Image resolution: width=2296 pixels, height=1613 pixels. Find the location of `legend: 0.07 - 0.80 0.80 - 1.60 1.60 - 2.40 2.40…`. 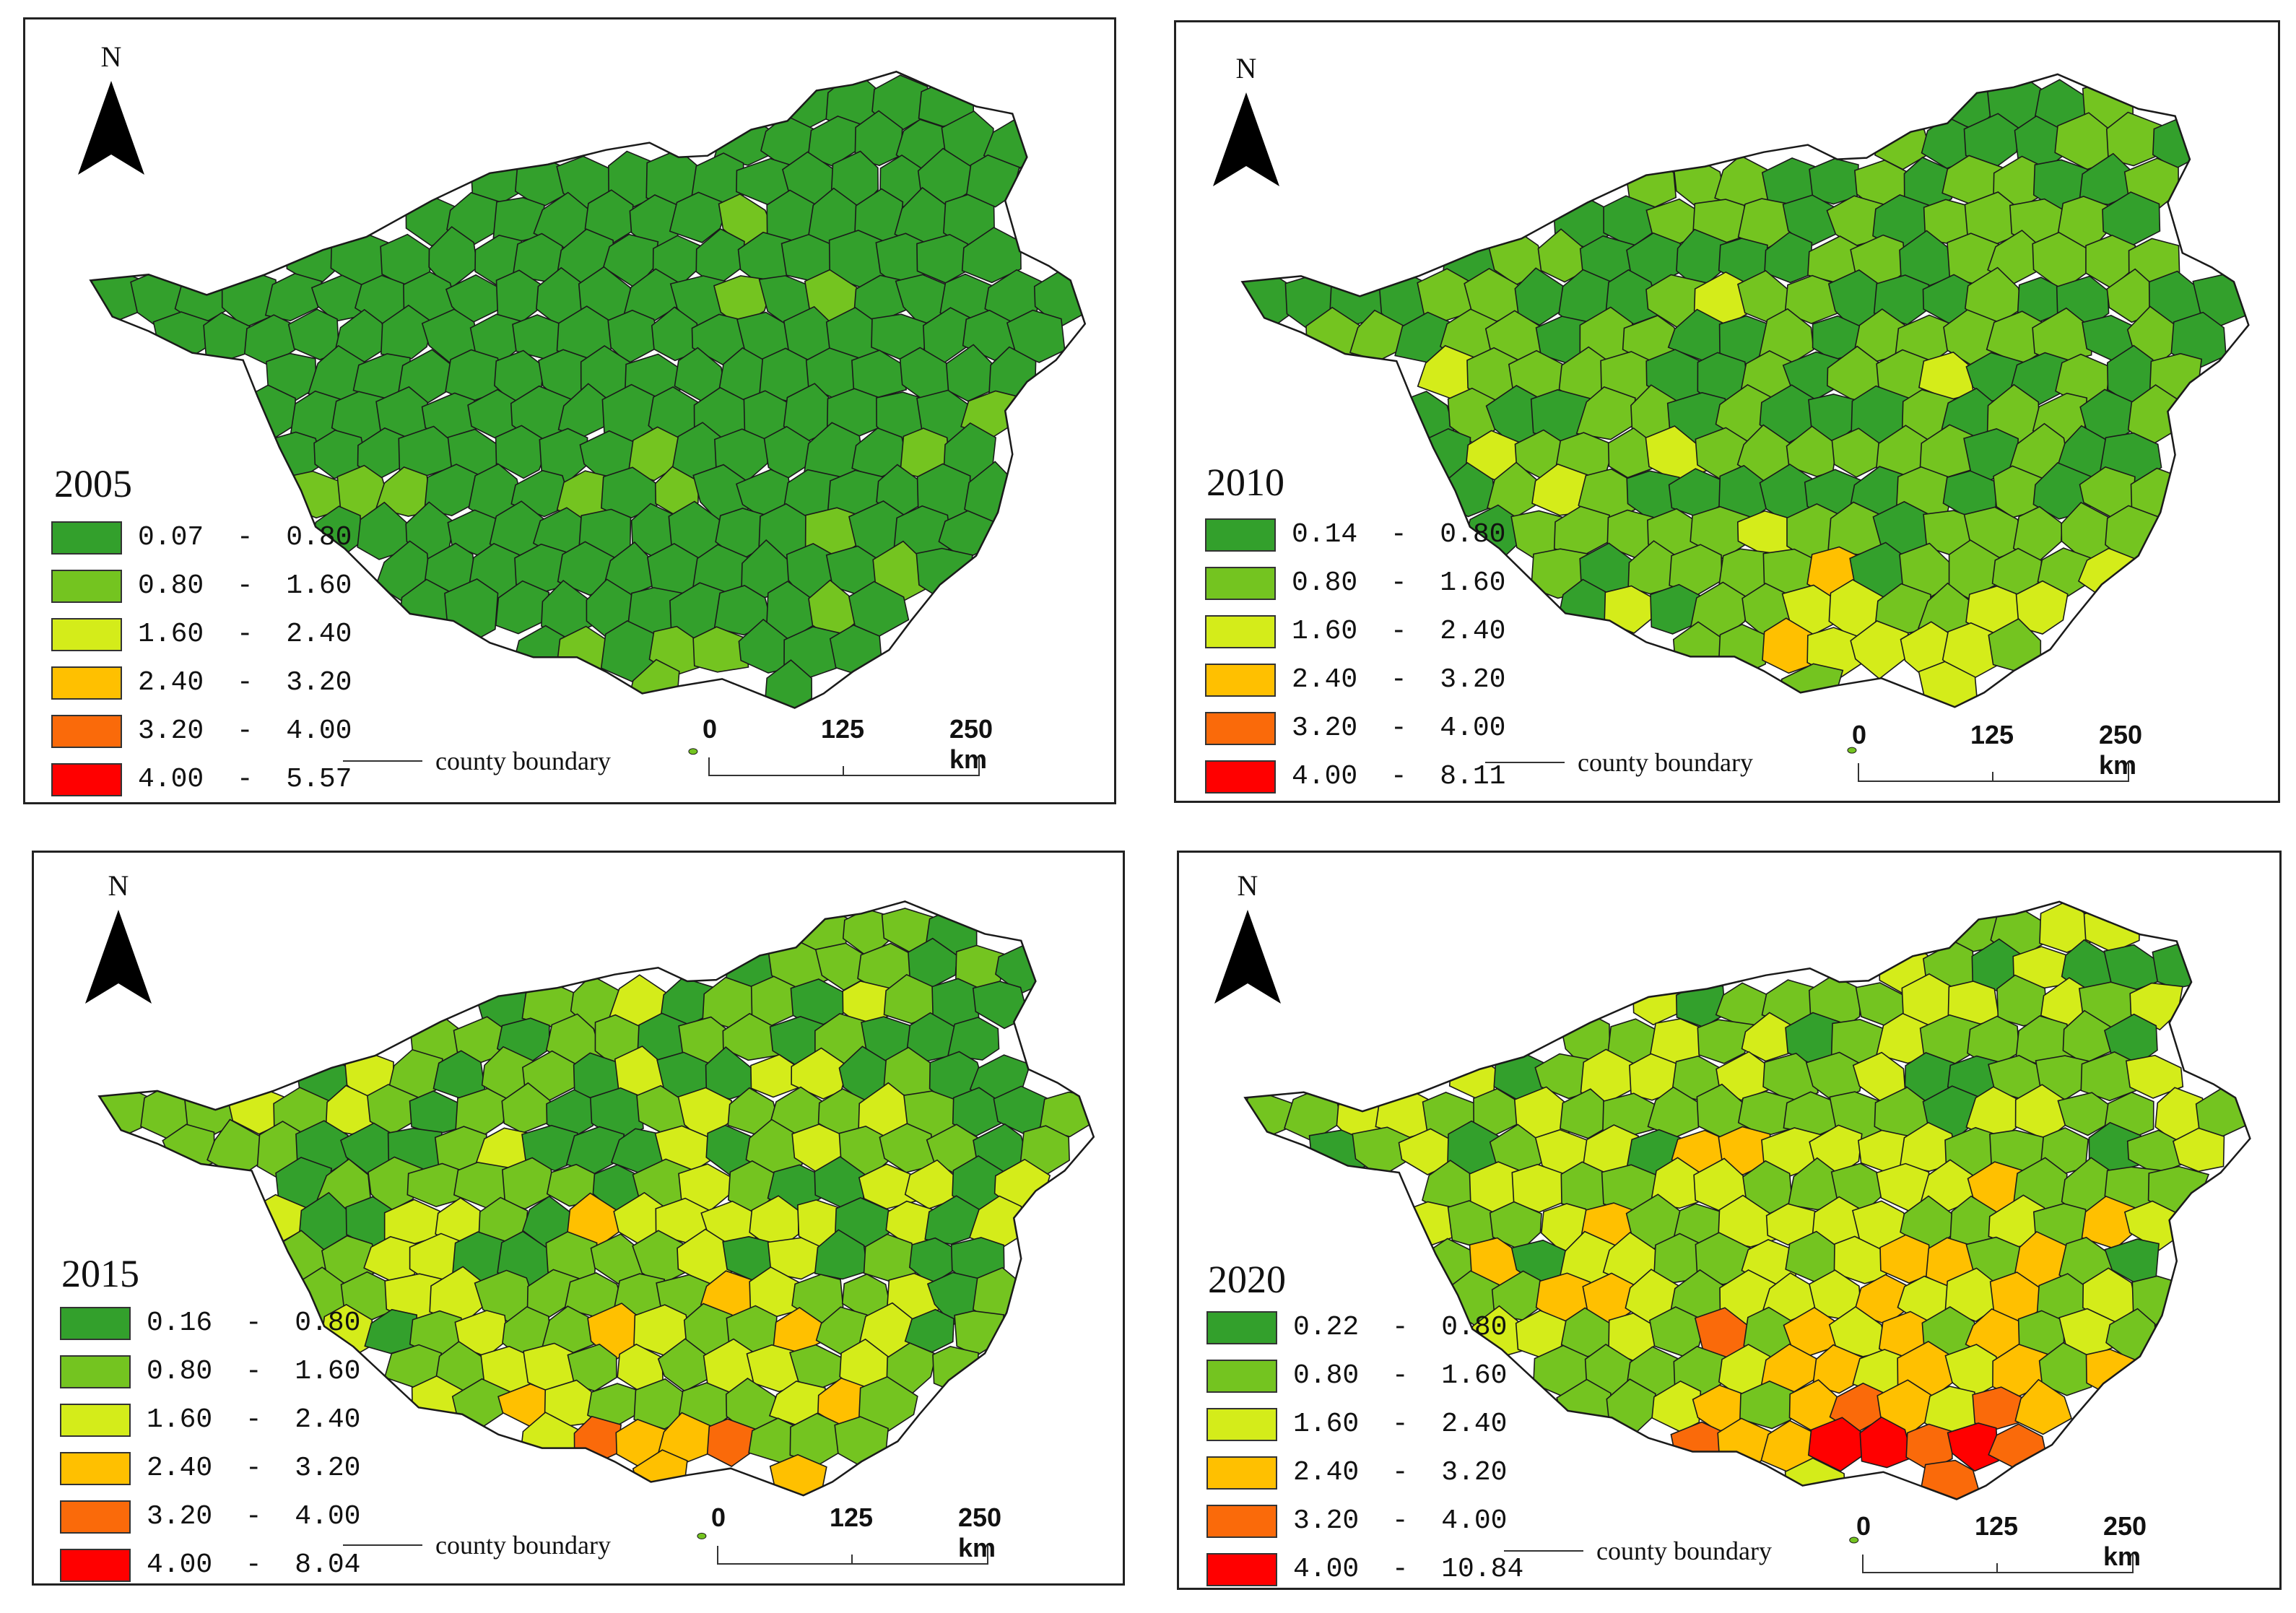

legend: 0.07 - 0.80 0.80 - 1.60 1.60 - 2.40 2.40… is located at coordinates (201, 658).